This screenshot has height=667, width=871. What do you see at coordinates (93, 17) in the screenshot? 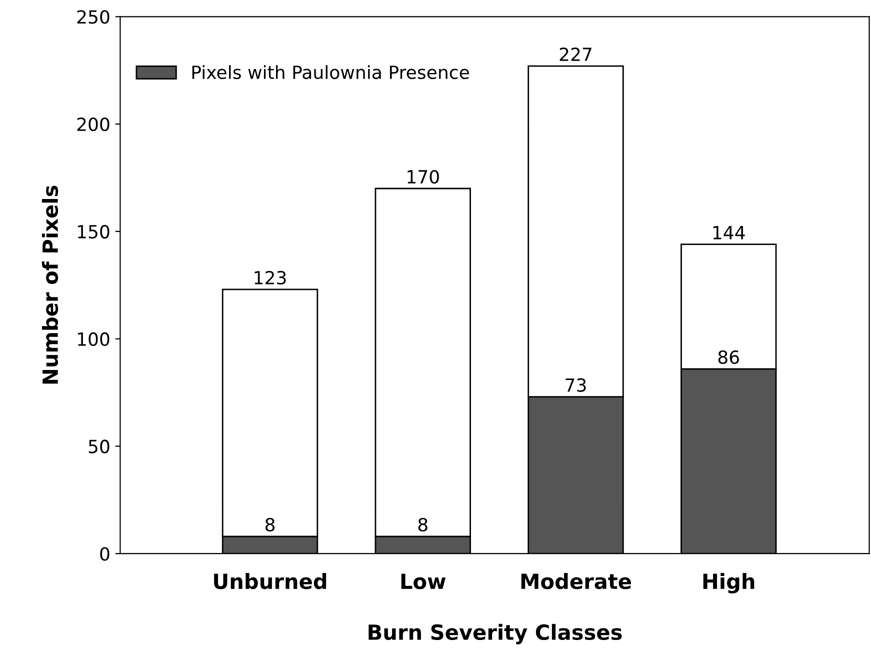
I see `y-tick-label: 250` at bounding box center [93, 17].